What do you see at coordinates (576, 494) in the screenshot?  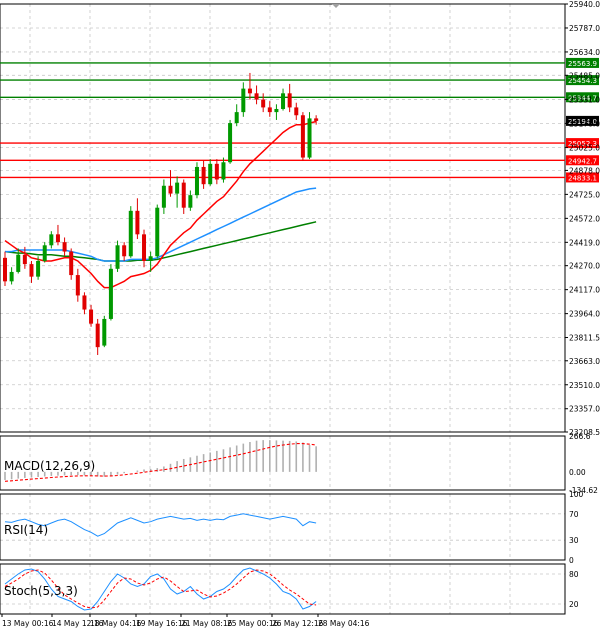 I see `rsi-y-tick-label: 100` at bounding box center [576, 494].